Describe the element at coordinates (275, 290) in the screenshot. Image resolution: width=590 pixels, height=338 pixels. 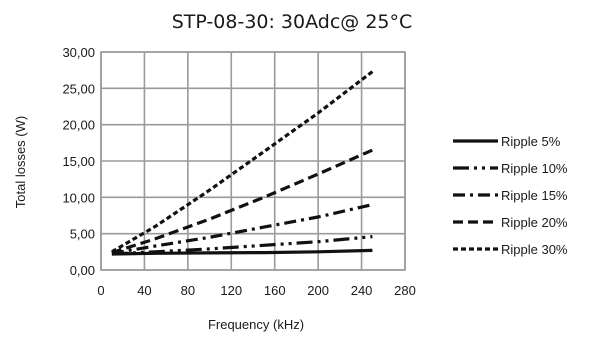
I see `x-tick-label: 160` at that location.